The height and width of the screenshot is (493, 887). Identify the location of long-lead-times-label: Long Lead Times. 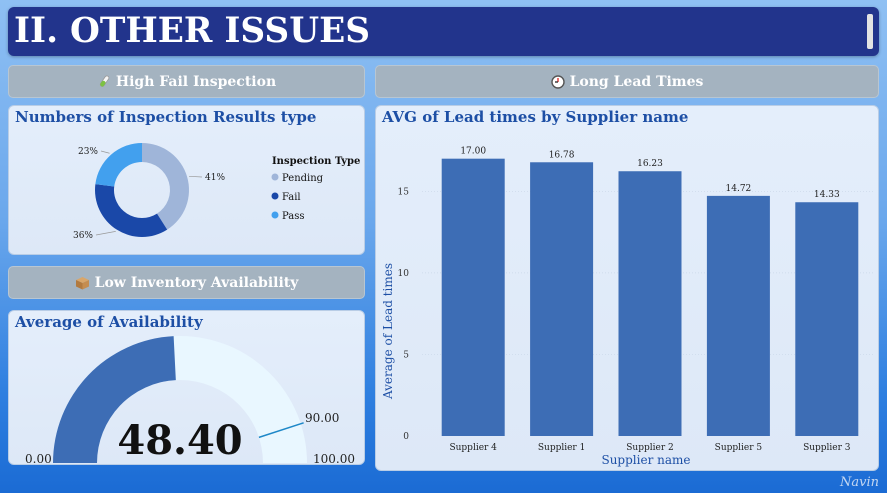
(636, 81).